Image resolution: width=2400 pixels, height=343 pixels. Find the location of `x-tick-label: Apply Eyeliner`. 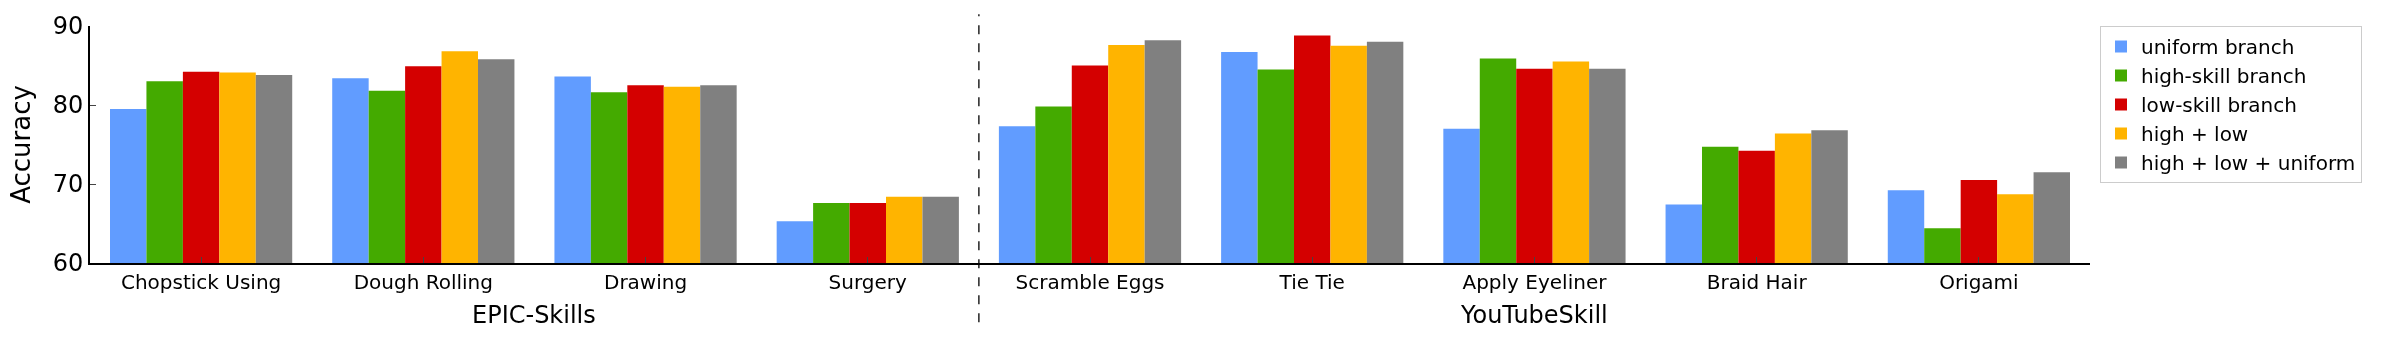

x-tick-label: Apply Eyeliner is located at coordinates (1535, 282).